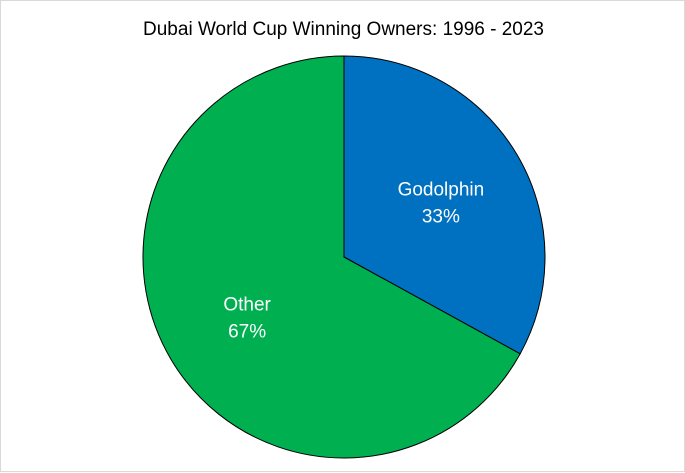  Describe the element at coordinates (441, 217) in the screenshot. I see `slice-percent-godolphin: 33%` at that location.